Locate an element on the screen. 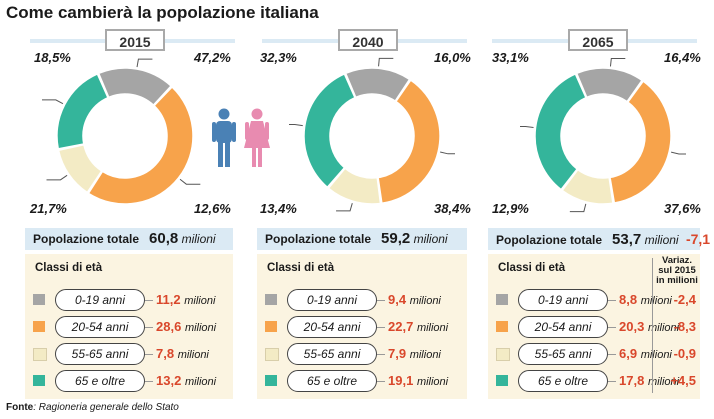 The image size is (714, 419). value-20-54: 22,7 milioni is located at coordinates (417, 326).